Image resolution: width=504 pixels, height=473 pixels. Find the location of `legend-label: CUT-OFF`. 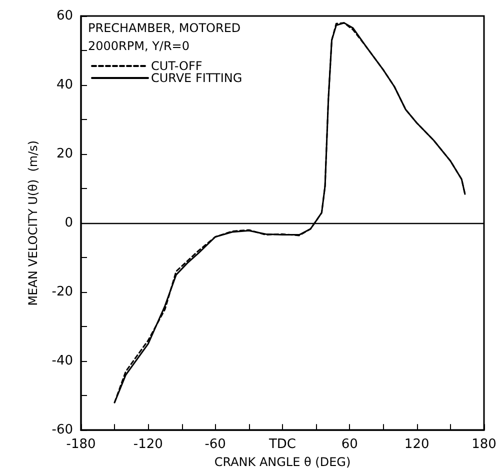

legend-label: CUT-OFF is located at coordinates (176, 66).